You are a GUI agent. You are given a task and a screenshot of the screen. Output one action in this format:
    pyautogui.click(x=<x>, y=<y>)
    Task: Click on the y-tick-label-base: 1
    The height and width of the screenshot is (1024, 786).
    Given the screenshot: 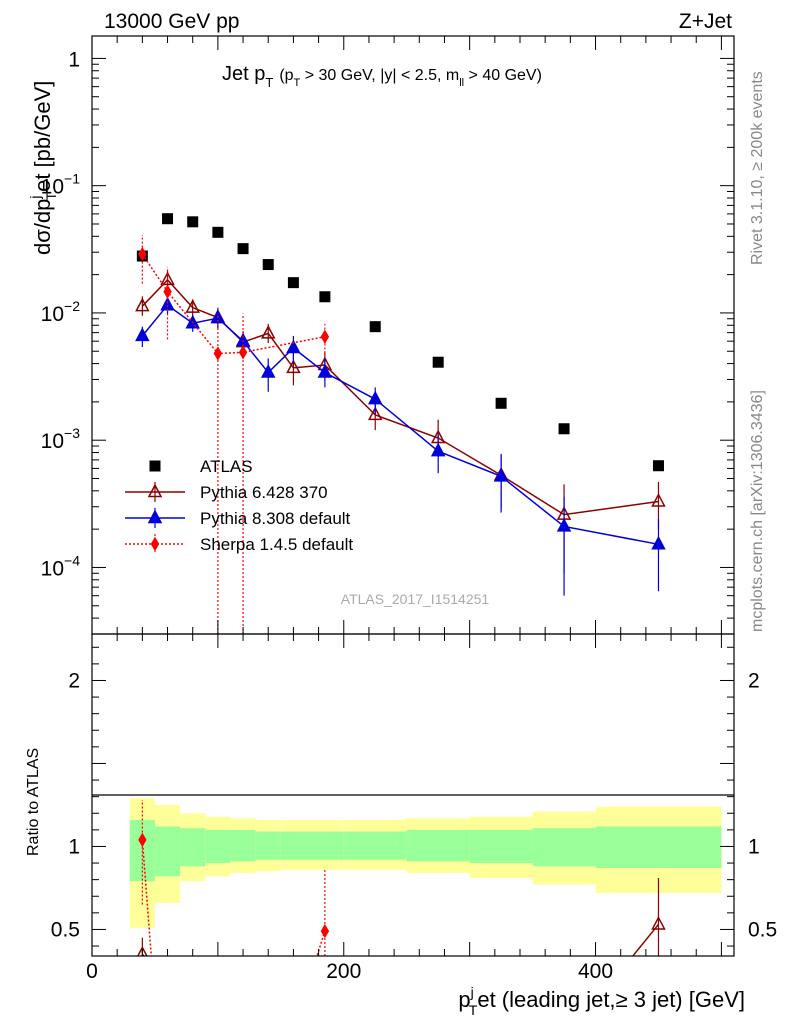 What is the action you would take?
    pyautogui.click(x=74, y=59)
    